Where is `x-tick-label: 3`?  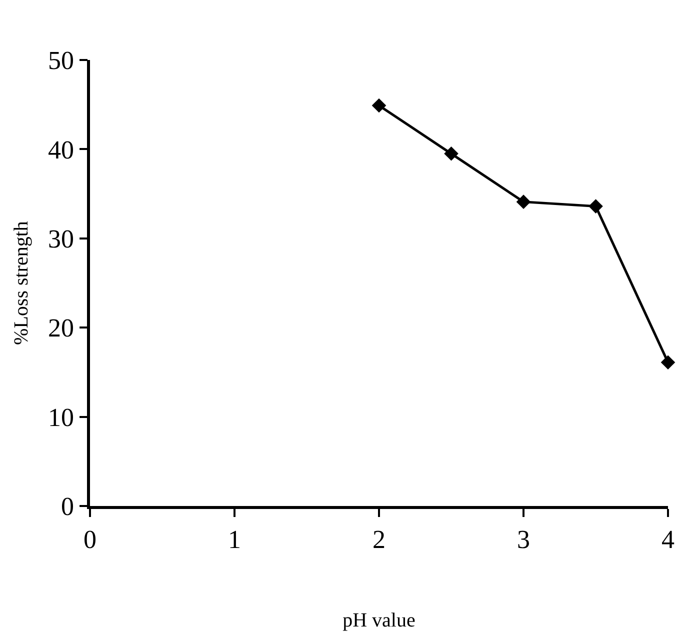
x-tick-label: 3 is located at coordinates (523, 539).